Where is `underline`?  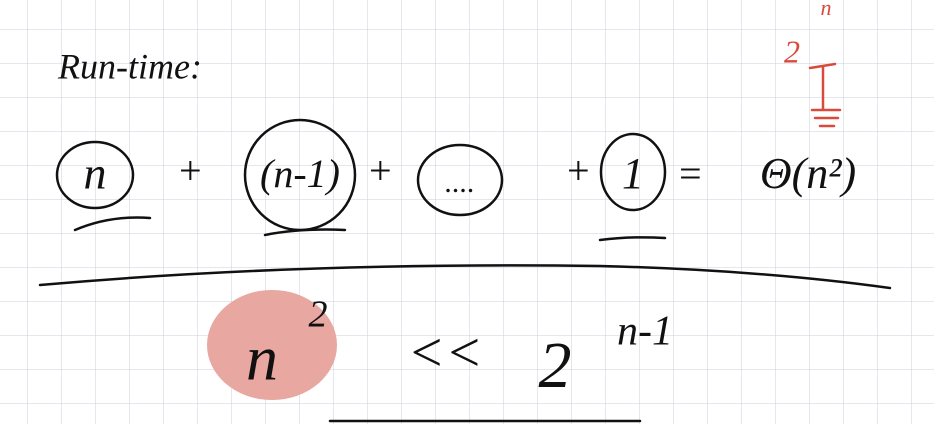
underline is located at coordinates (370, 229).